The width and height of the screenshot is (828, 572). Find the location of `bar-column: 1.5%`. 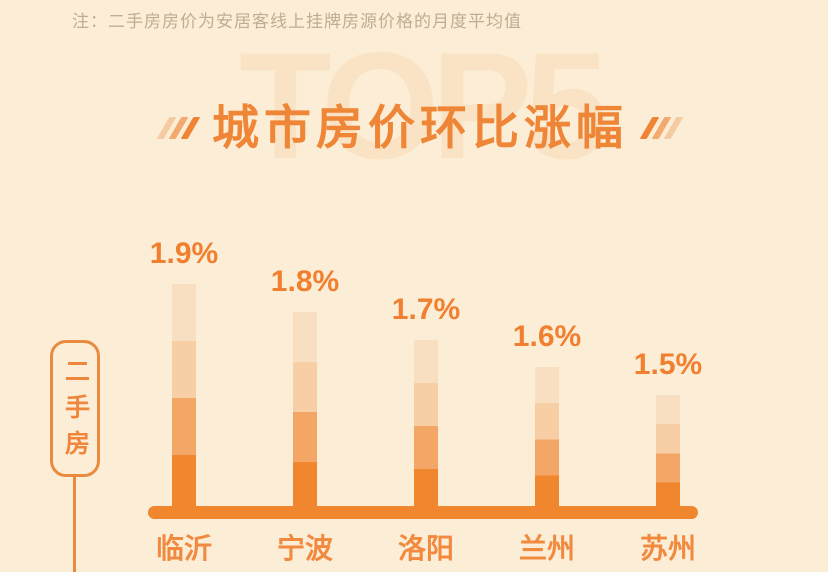

bar-column: 1.5% is located at coordinates (668, 430).